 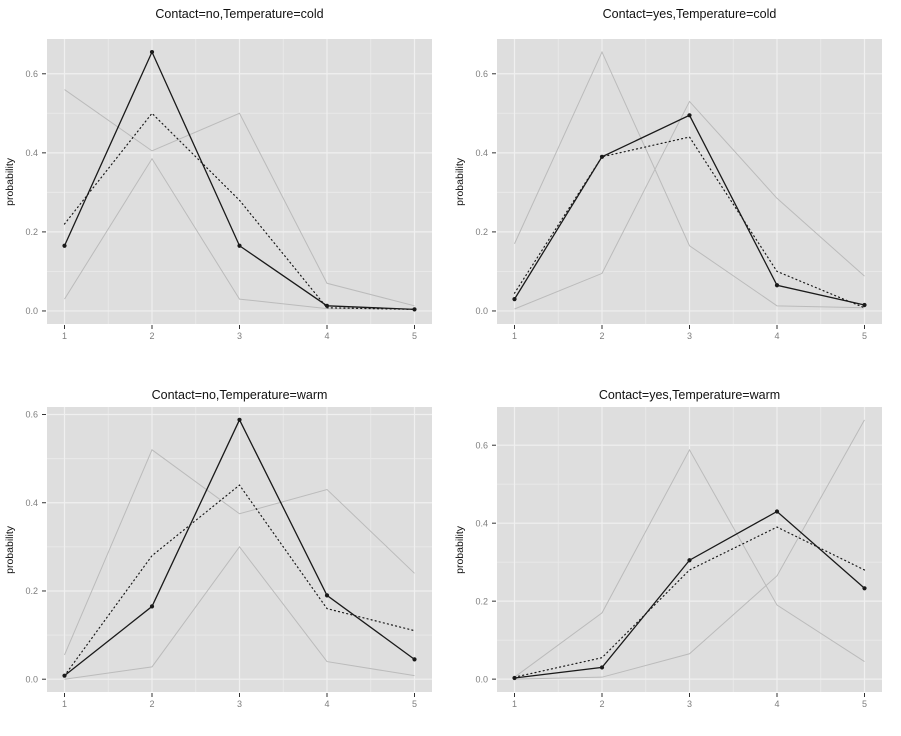 I want to click on panel-title: Contact=no,Temperature=cold, so click(x=239, y=14).